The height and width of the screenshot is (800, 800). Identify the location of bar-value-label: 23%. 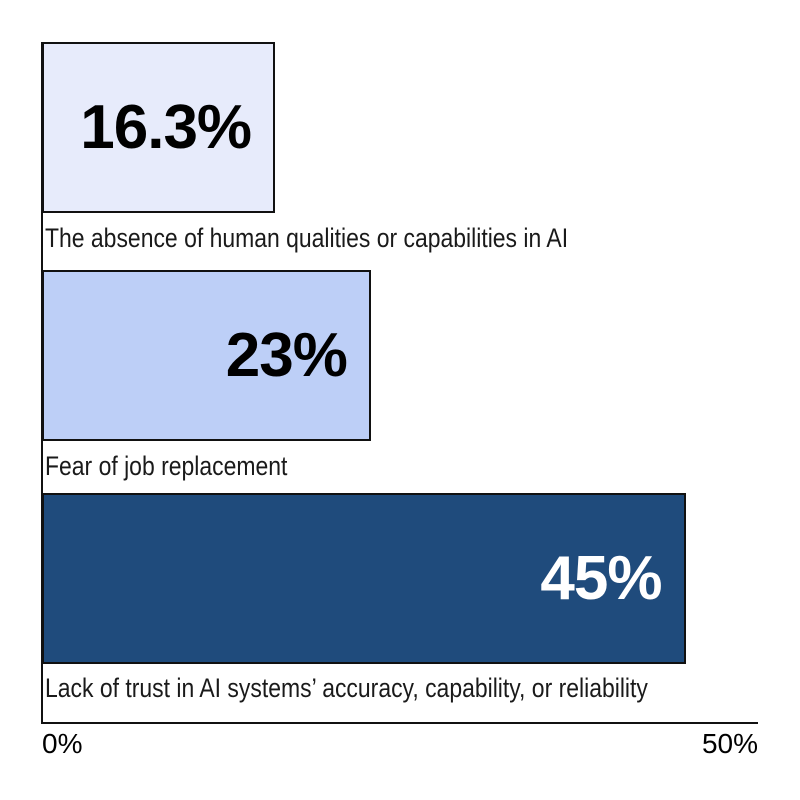
(286, 355).